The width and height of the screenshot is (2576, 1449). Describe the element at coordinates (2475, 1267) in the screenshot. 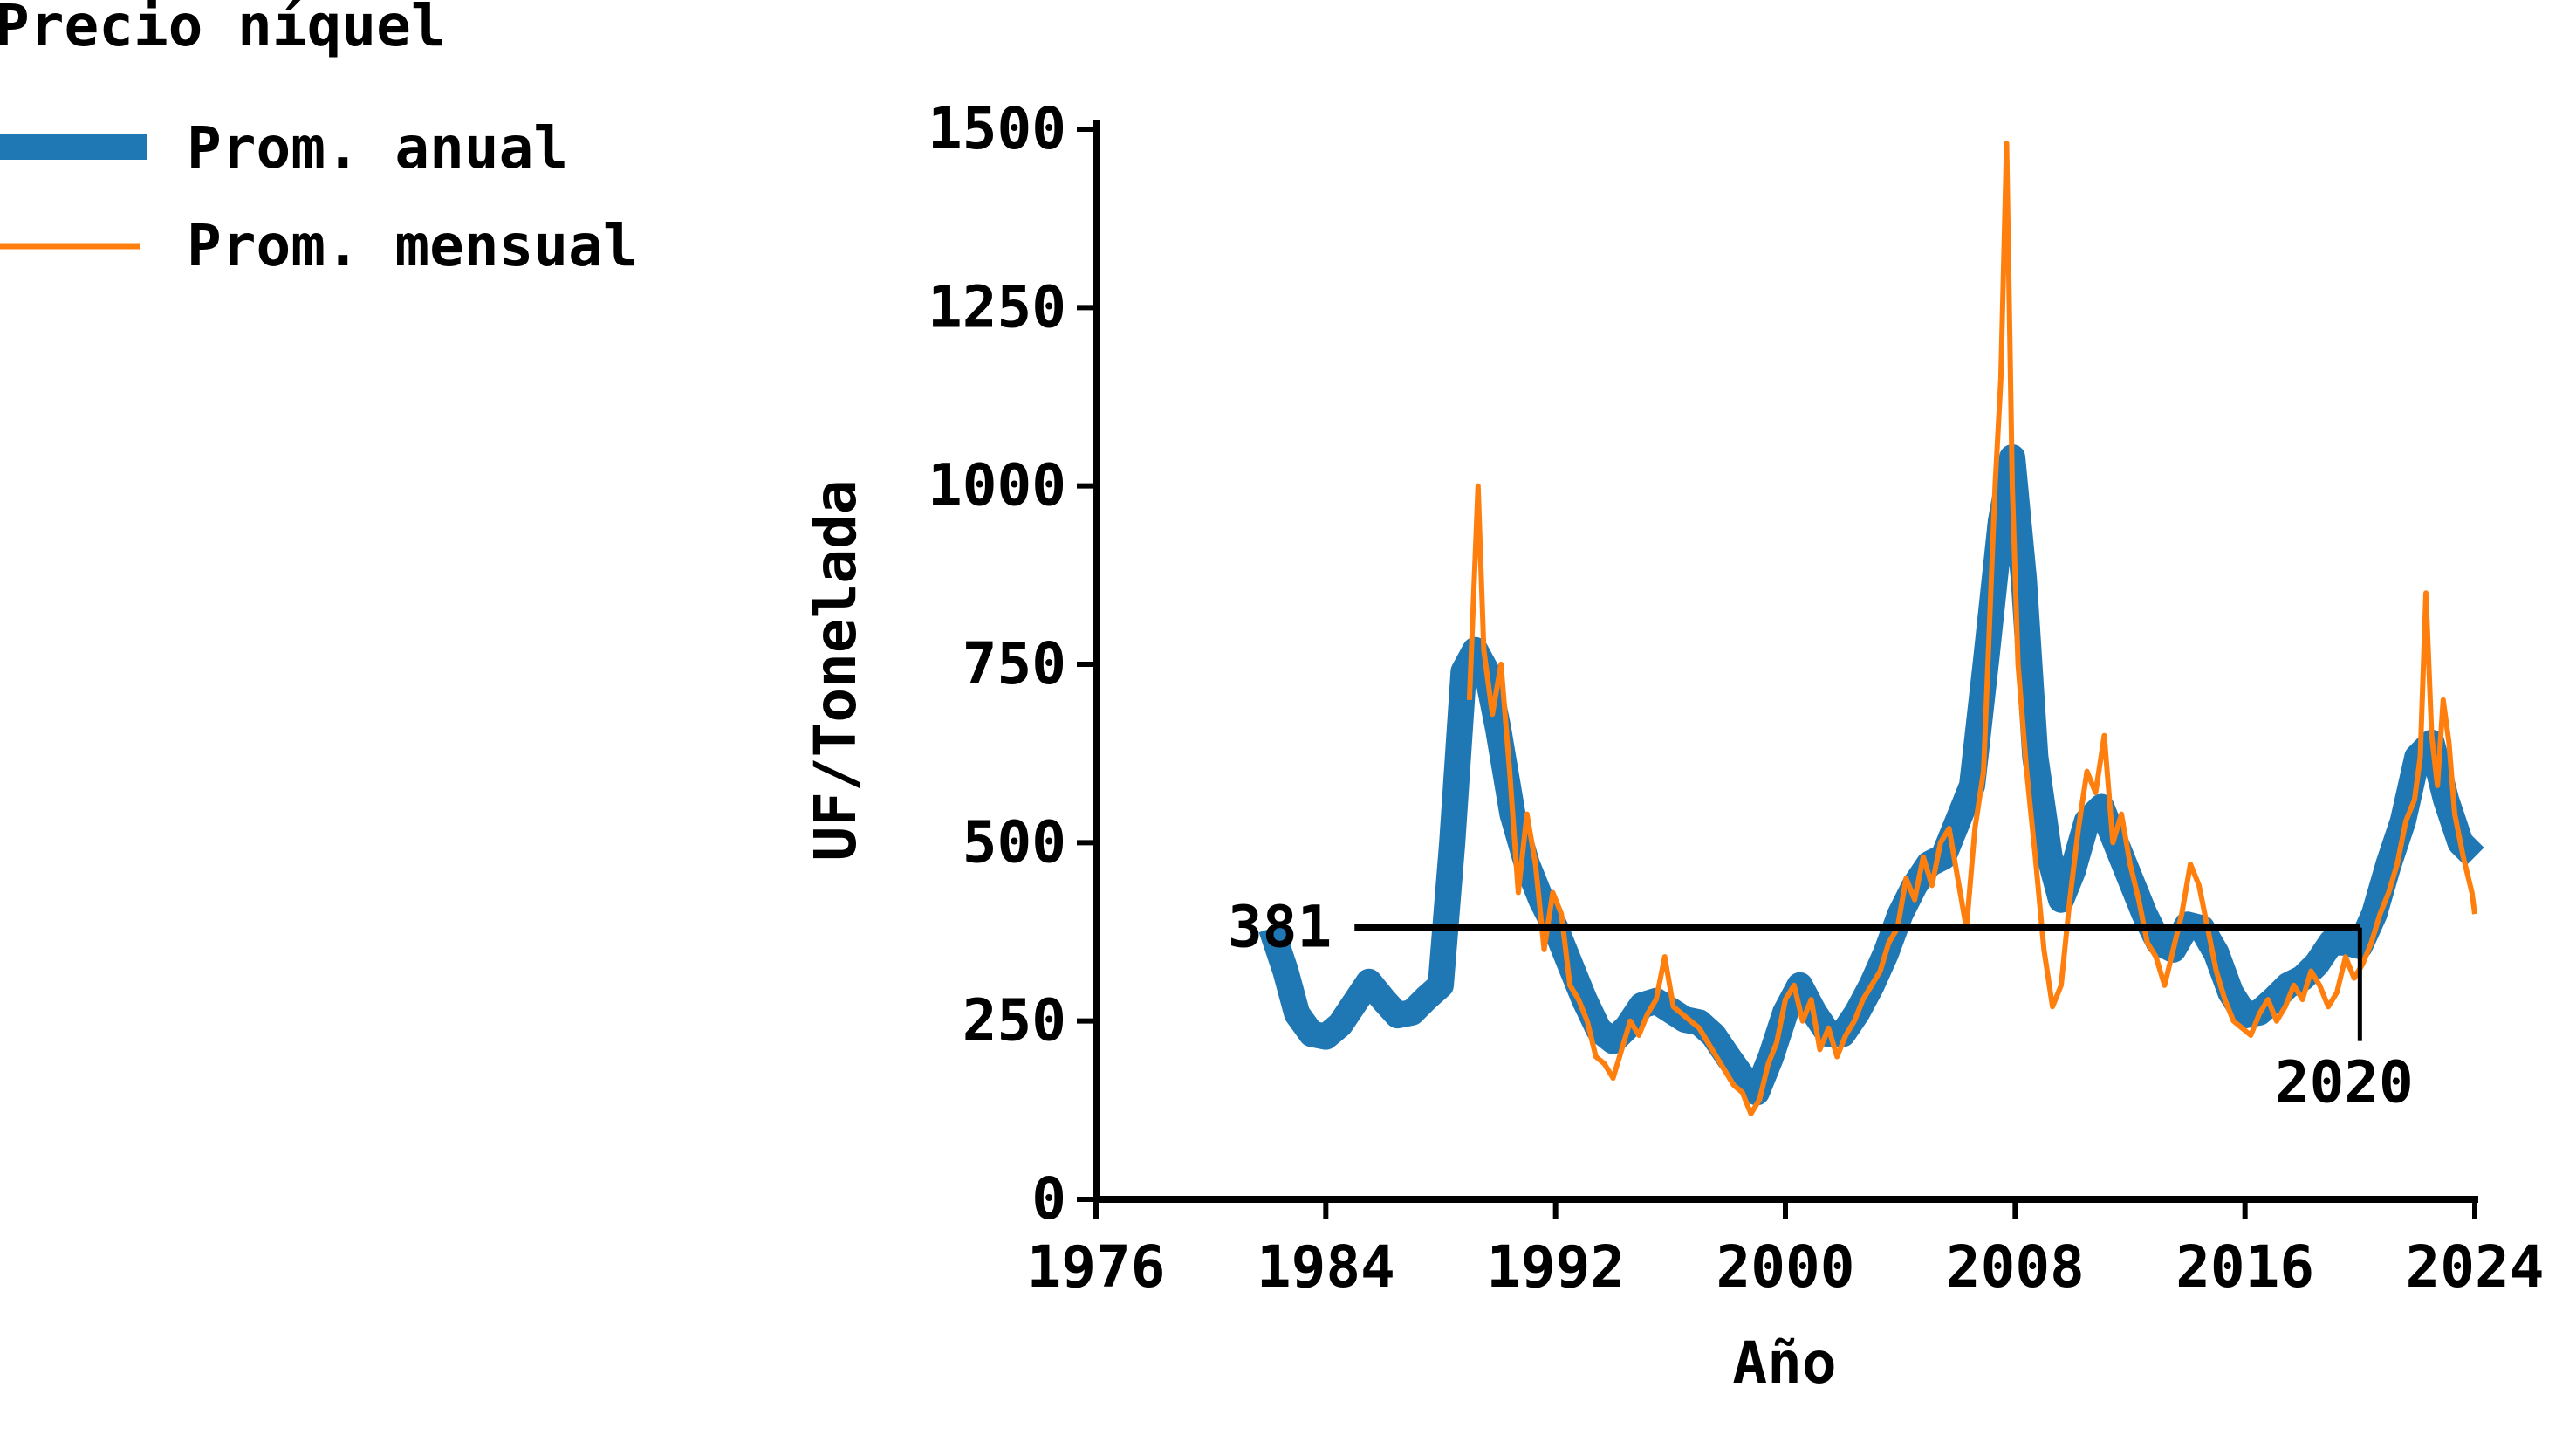

I see `x-tick-label: 2024` at that location.